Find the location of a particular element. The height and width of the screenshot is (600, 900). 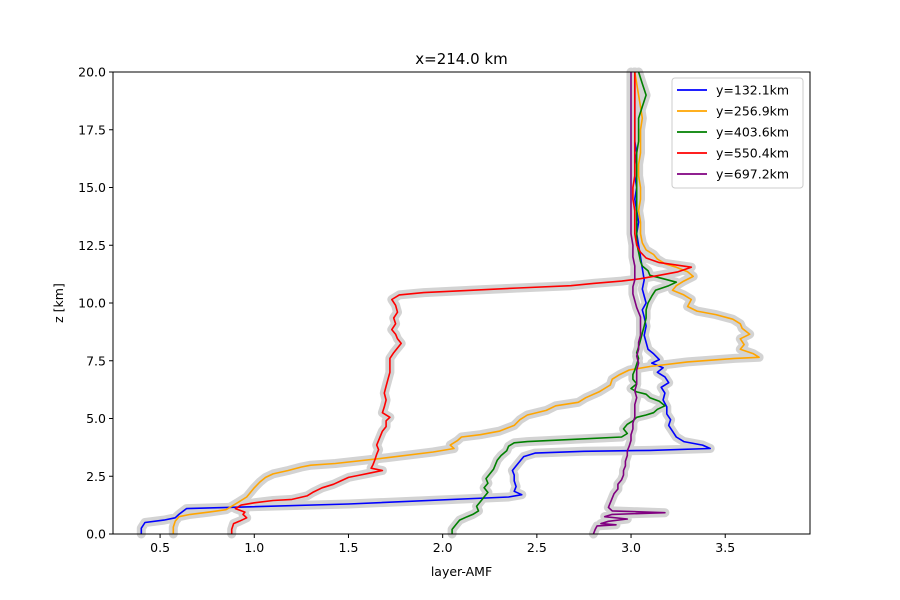

x-tick-label: 2.5 is located at coordinates (537, 547).